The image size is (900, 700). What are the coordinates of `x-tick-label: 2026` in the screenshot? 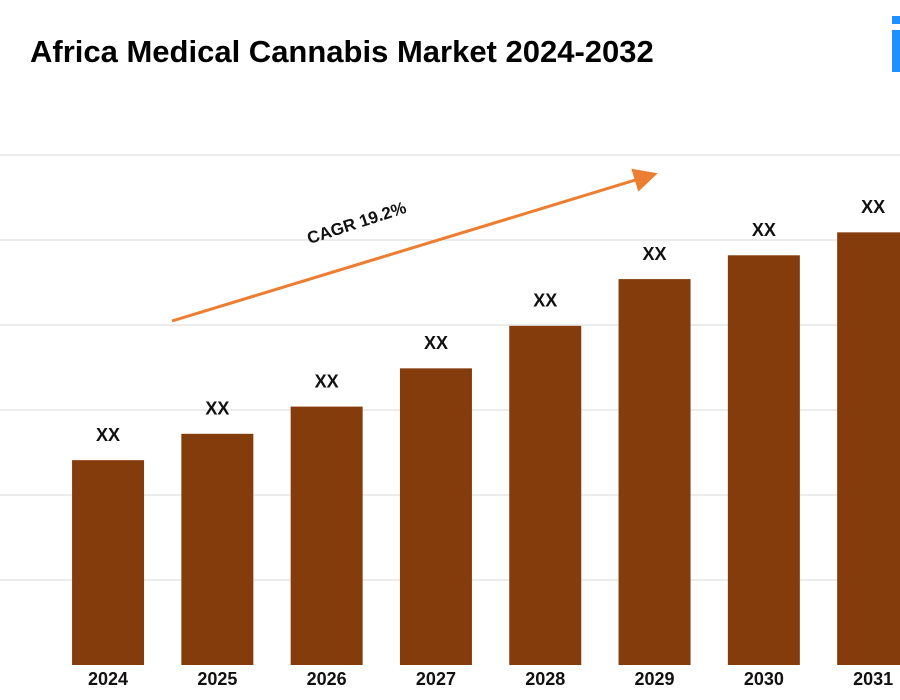 It's located at (327, 679).